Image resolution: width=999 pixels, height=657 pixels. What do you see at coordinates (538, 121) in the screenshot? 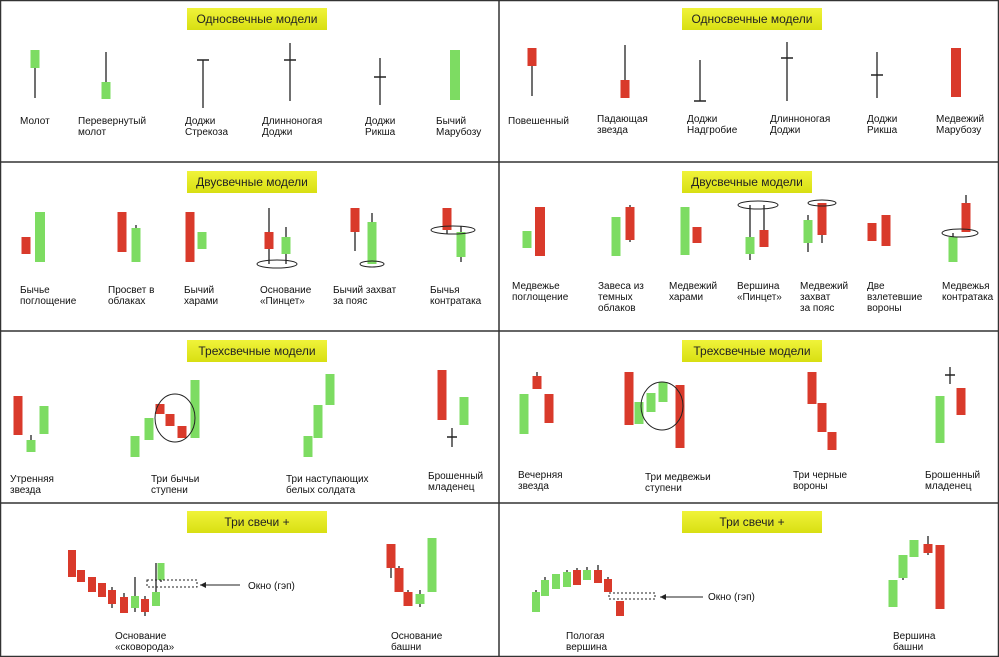
I see `pattern-label: Повешенный` at bounding box center [538, 121].